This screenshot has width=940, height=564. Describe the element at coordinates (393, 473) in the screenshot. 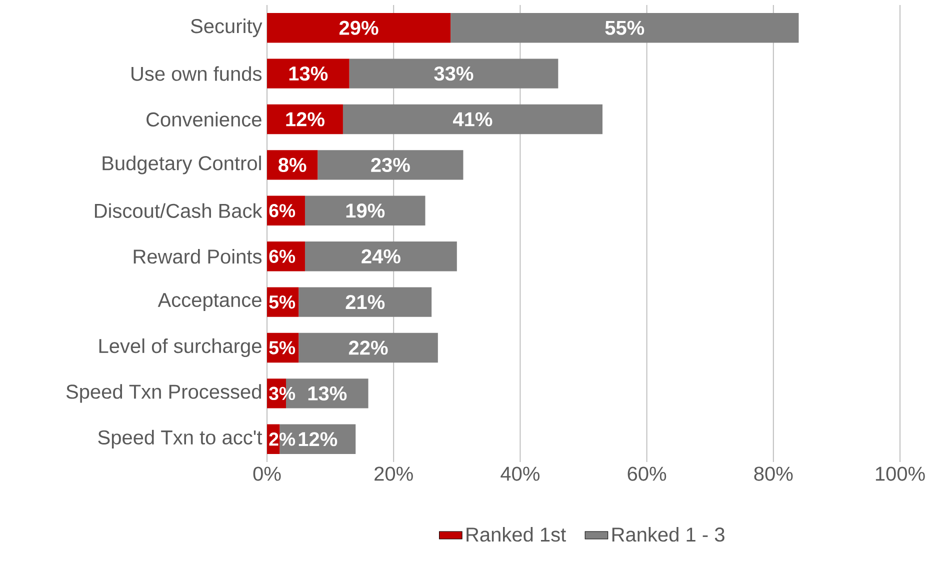

I see `x-tick-label: 20%` at that location.